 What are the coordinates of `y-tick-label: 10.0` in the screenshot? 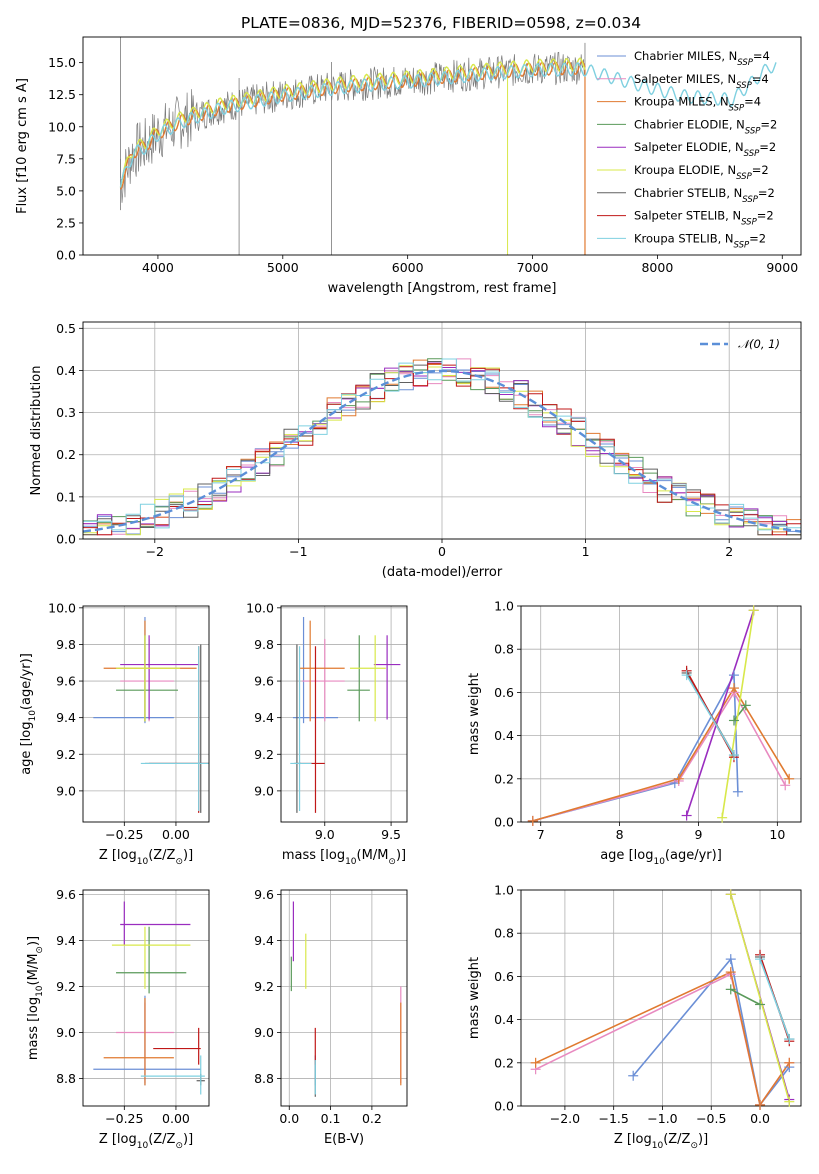 It's located at (260, 607).